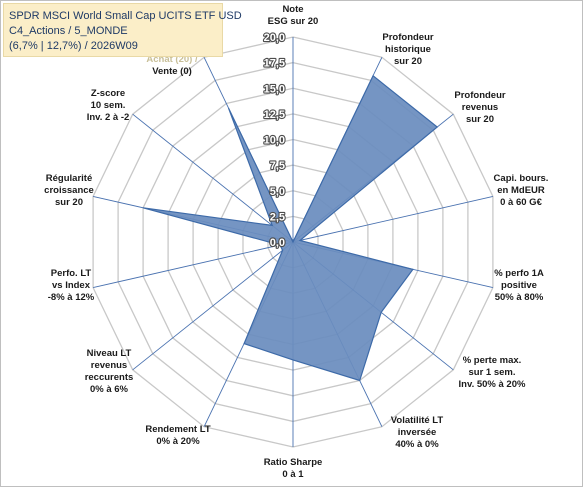  I want to click on chart-title-line-3: (6,7% | 12,7%) / 2026W09, so click(73, 46).